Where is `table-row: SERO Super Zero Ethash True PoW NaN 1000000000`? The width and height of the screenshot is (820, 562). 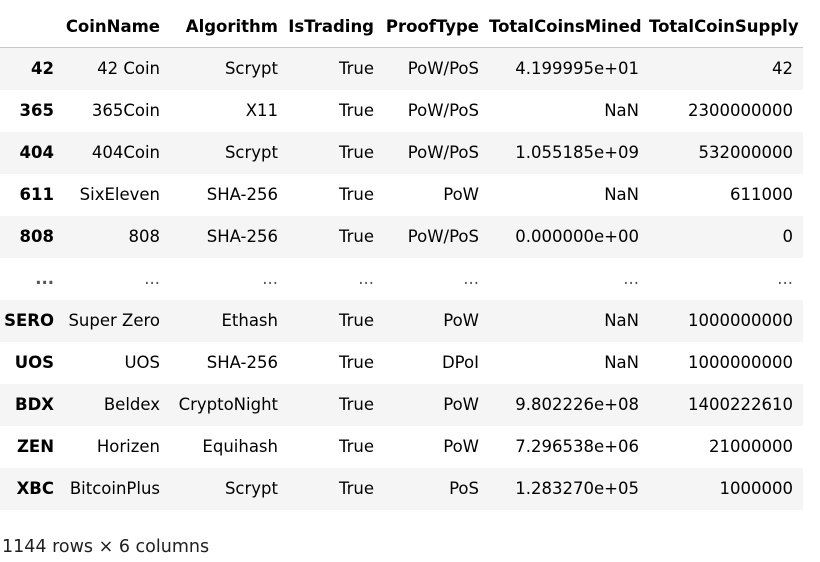
table-row: SERO Super Zero Ethash True PoW NaN 1000000000 is located at coordinates (401, 321).